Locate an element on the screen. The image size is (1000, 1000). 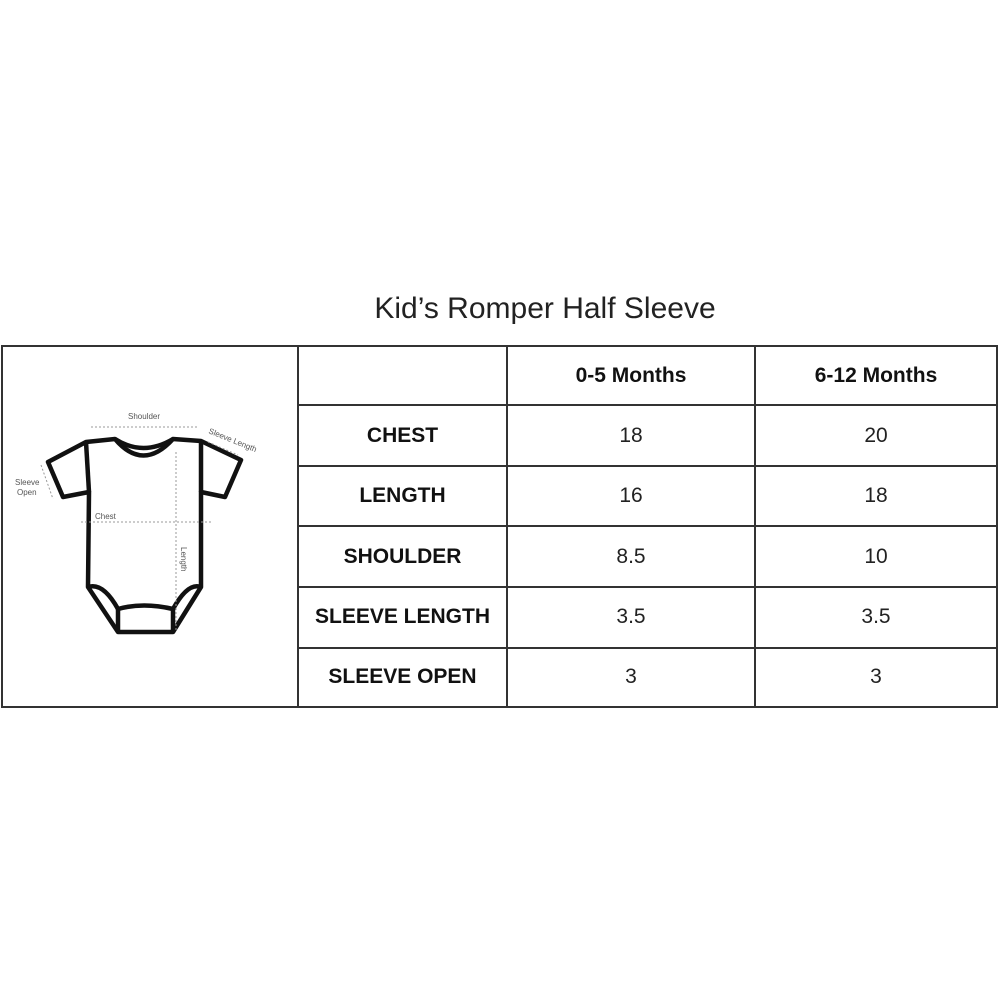
row-label: LENGTH is located at coordinates (403, 496).